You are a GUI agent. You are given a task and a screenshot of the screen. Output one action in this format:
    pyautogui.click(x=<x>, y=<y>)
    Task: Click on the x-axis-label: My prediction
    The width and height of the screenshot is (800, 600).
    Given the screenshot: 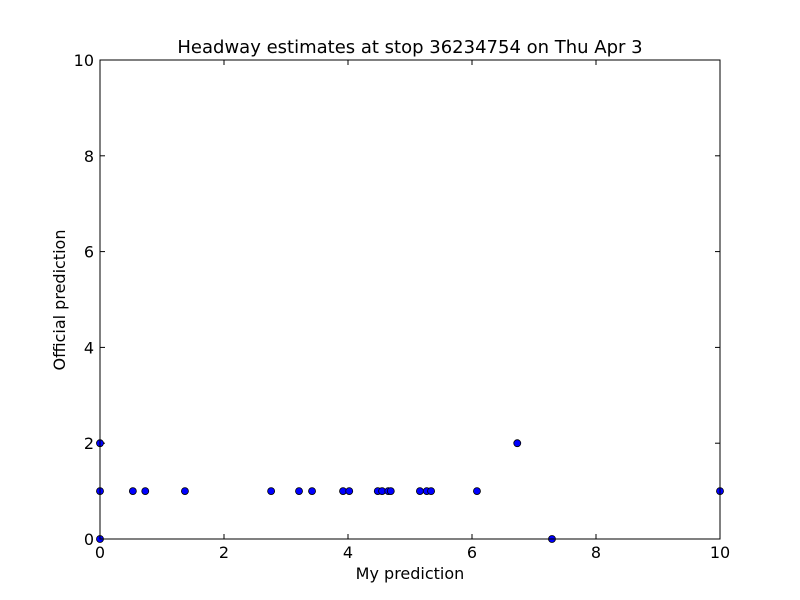 What is the action you would take?
    pyautogui.click(x=410, y=573)
    